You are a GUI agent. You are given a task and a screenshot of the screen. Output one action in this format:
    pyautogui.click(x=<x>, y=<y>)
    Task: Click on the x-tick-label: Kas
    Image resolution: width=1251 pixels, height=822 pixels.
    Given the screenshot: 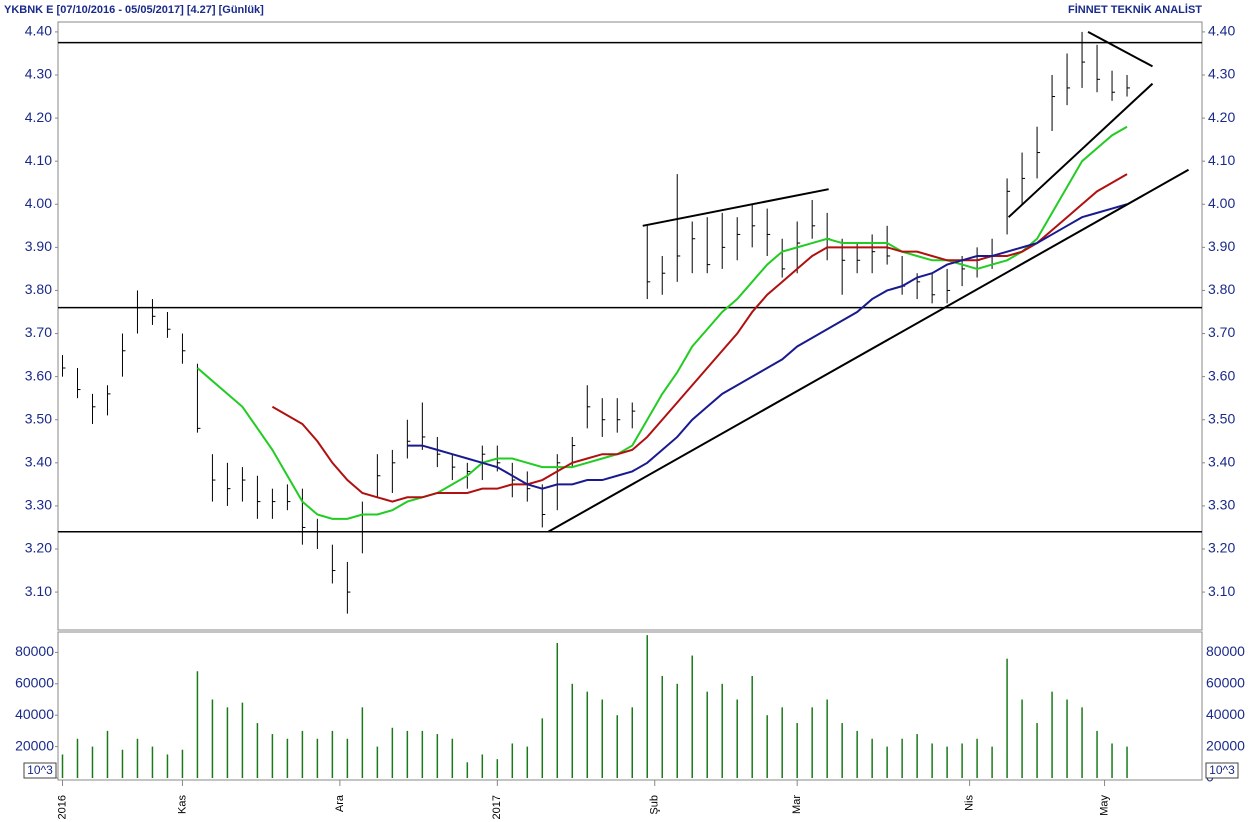 What is the action you would take?
    pyautogui.click(x=182, y=804)
    